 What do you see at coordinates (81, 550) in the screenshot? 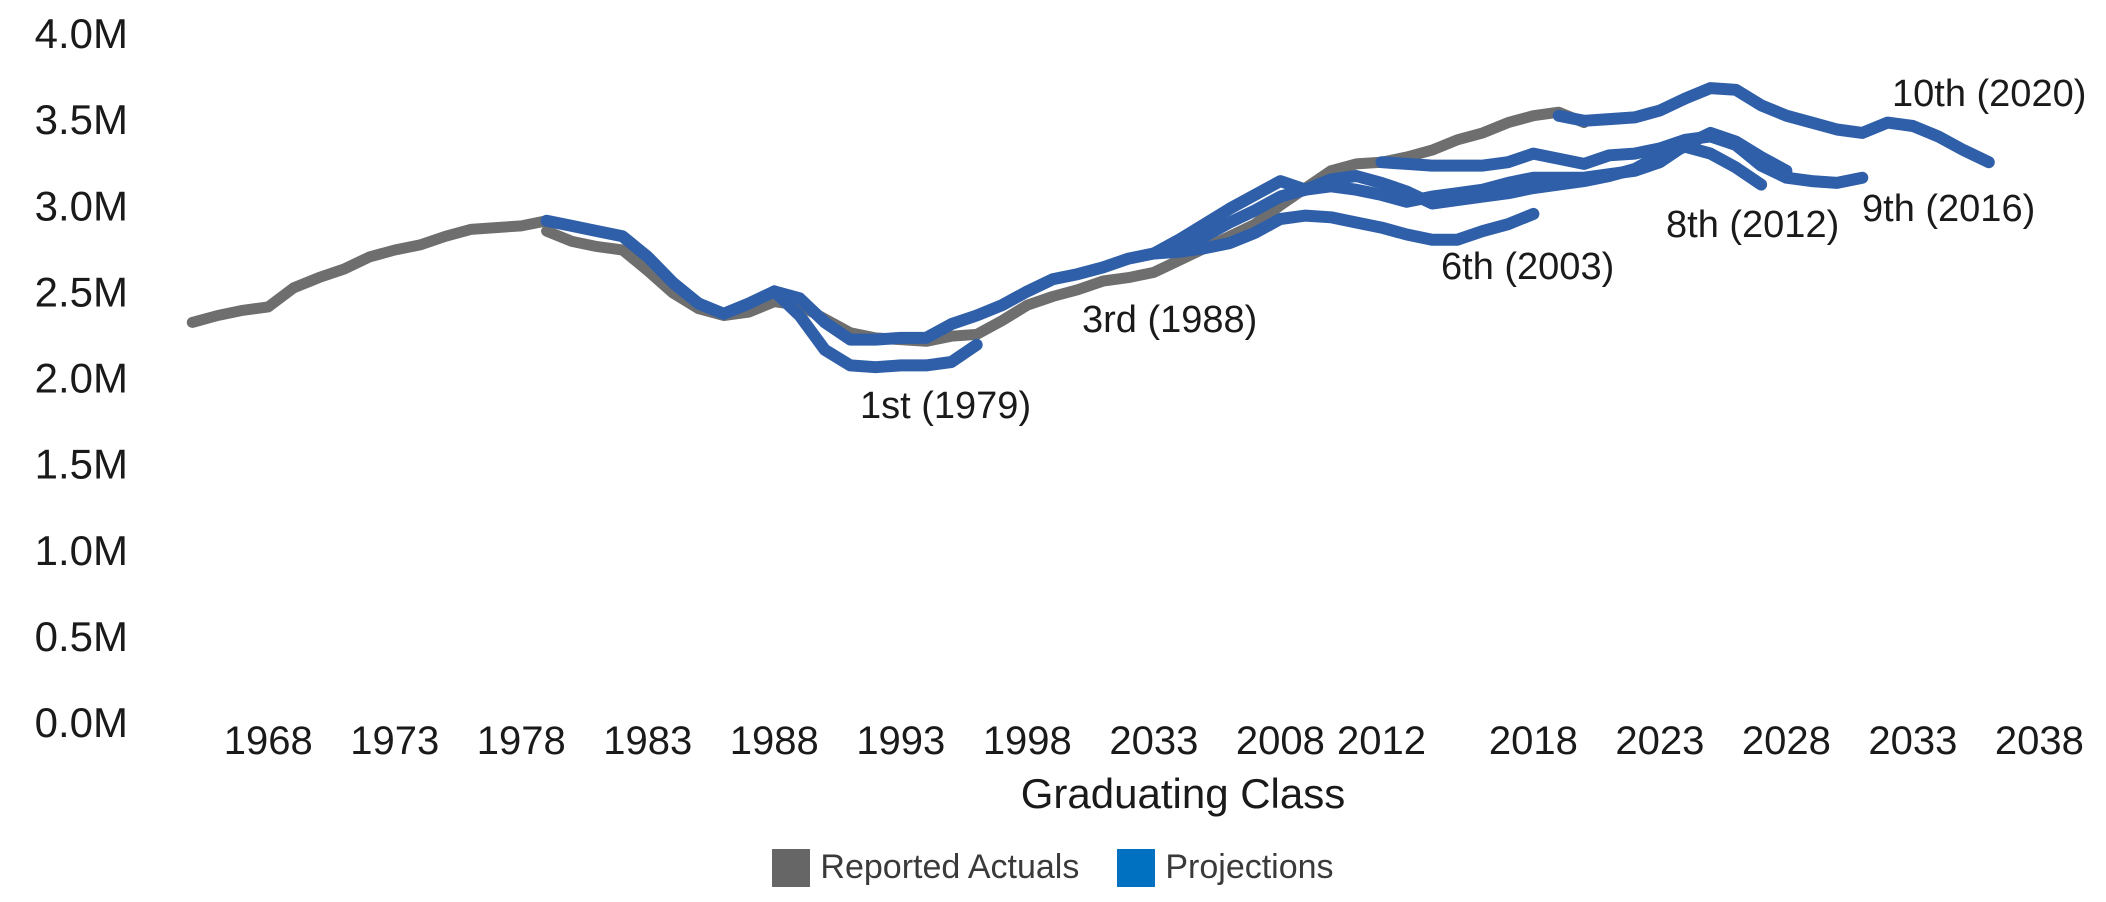
I see `y-tick-label: 1.0M` at bounding box center [81, 550].